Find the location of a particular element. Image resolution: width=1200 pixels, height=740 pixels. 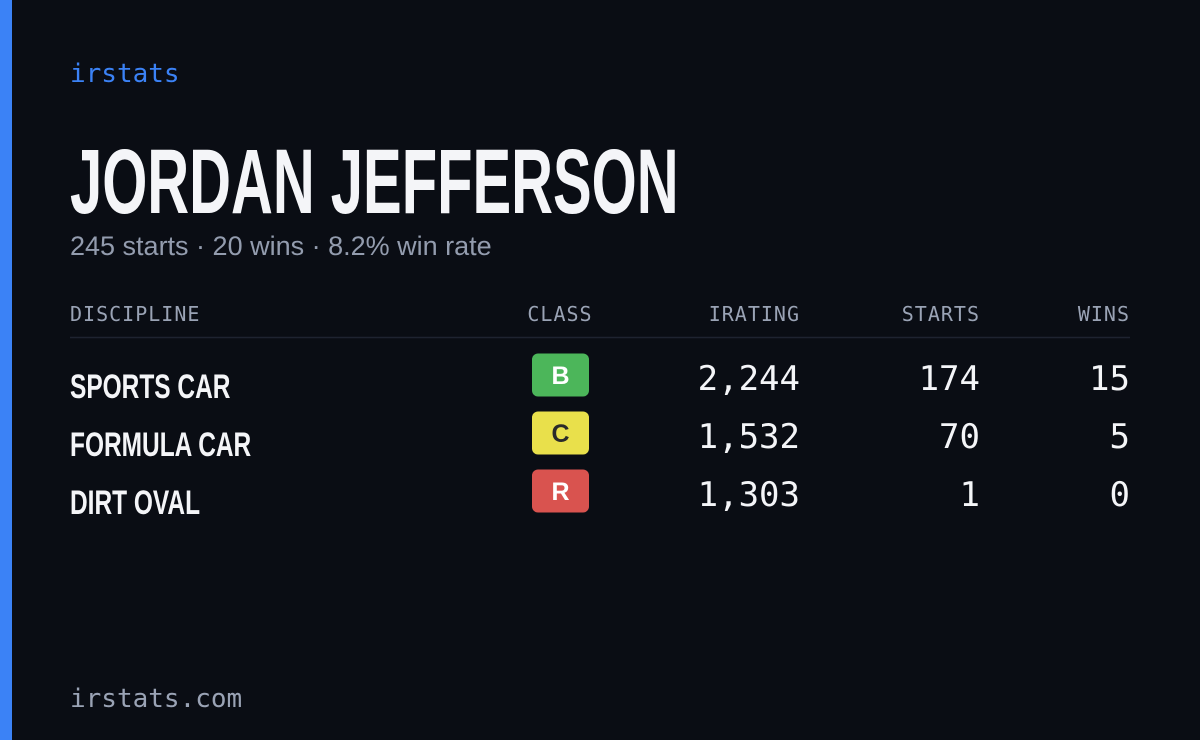

wins: 0 is located at coordinates (1120, 495).